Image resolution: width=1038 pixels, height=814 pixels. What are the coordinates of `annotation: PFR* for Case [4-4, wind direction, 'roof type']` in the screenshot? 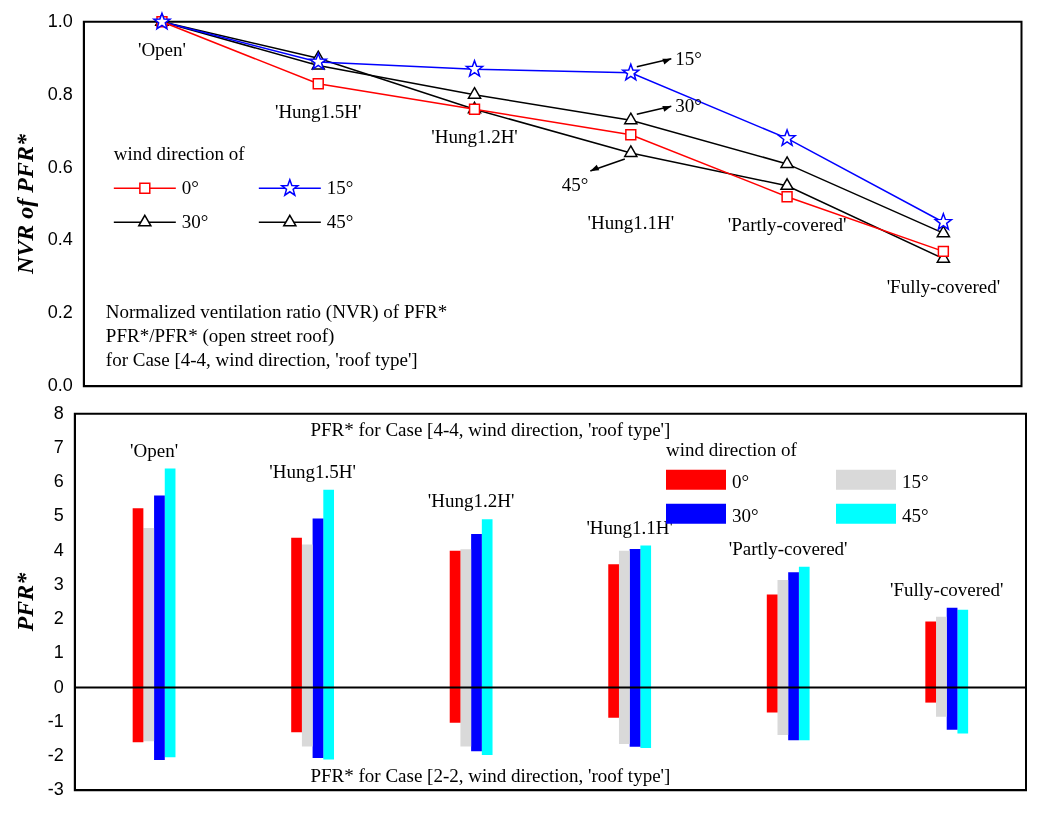 It's located at (490, 429).